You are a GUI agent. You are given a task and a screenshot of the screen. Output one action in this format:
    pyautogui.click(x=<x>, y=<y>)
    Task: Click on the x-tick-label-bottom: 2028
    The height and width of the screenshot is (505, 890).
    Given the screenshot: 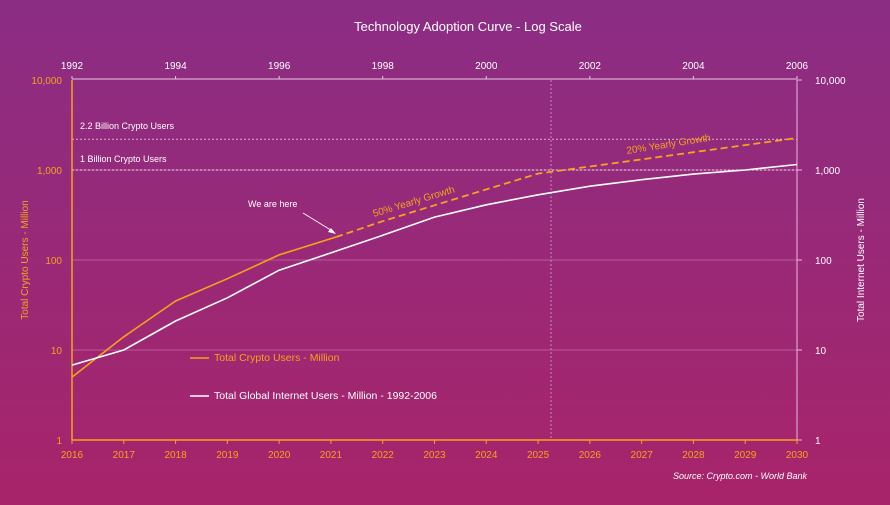 What is the action you would take?
    pyautogui.click(x=693, y=455)
    